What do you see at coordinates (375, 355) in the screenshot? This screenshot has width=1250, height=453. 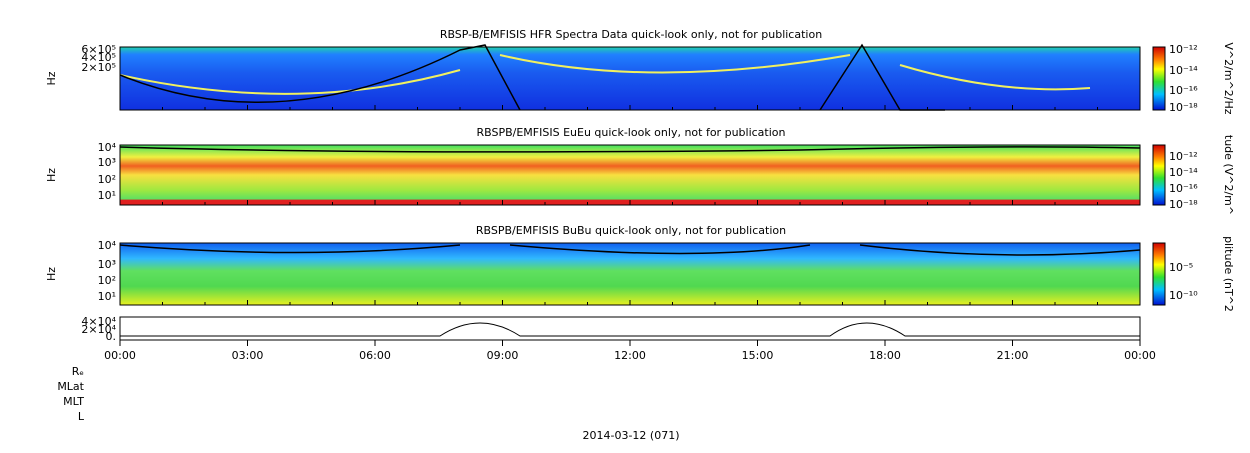 I see `x-tick-label: 06:00` at bounding box center [375, 355].